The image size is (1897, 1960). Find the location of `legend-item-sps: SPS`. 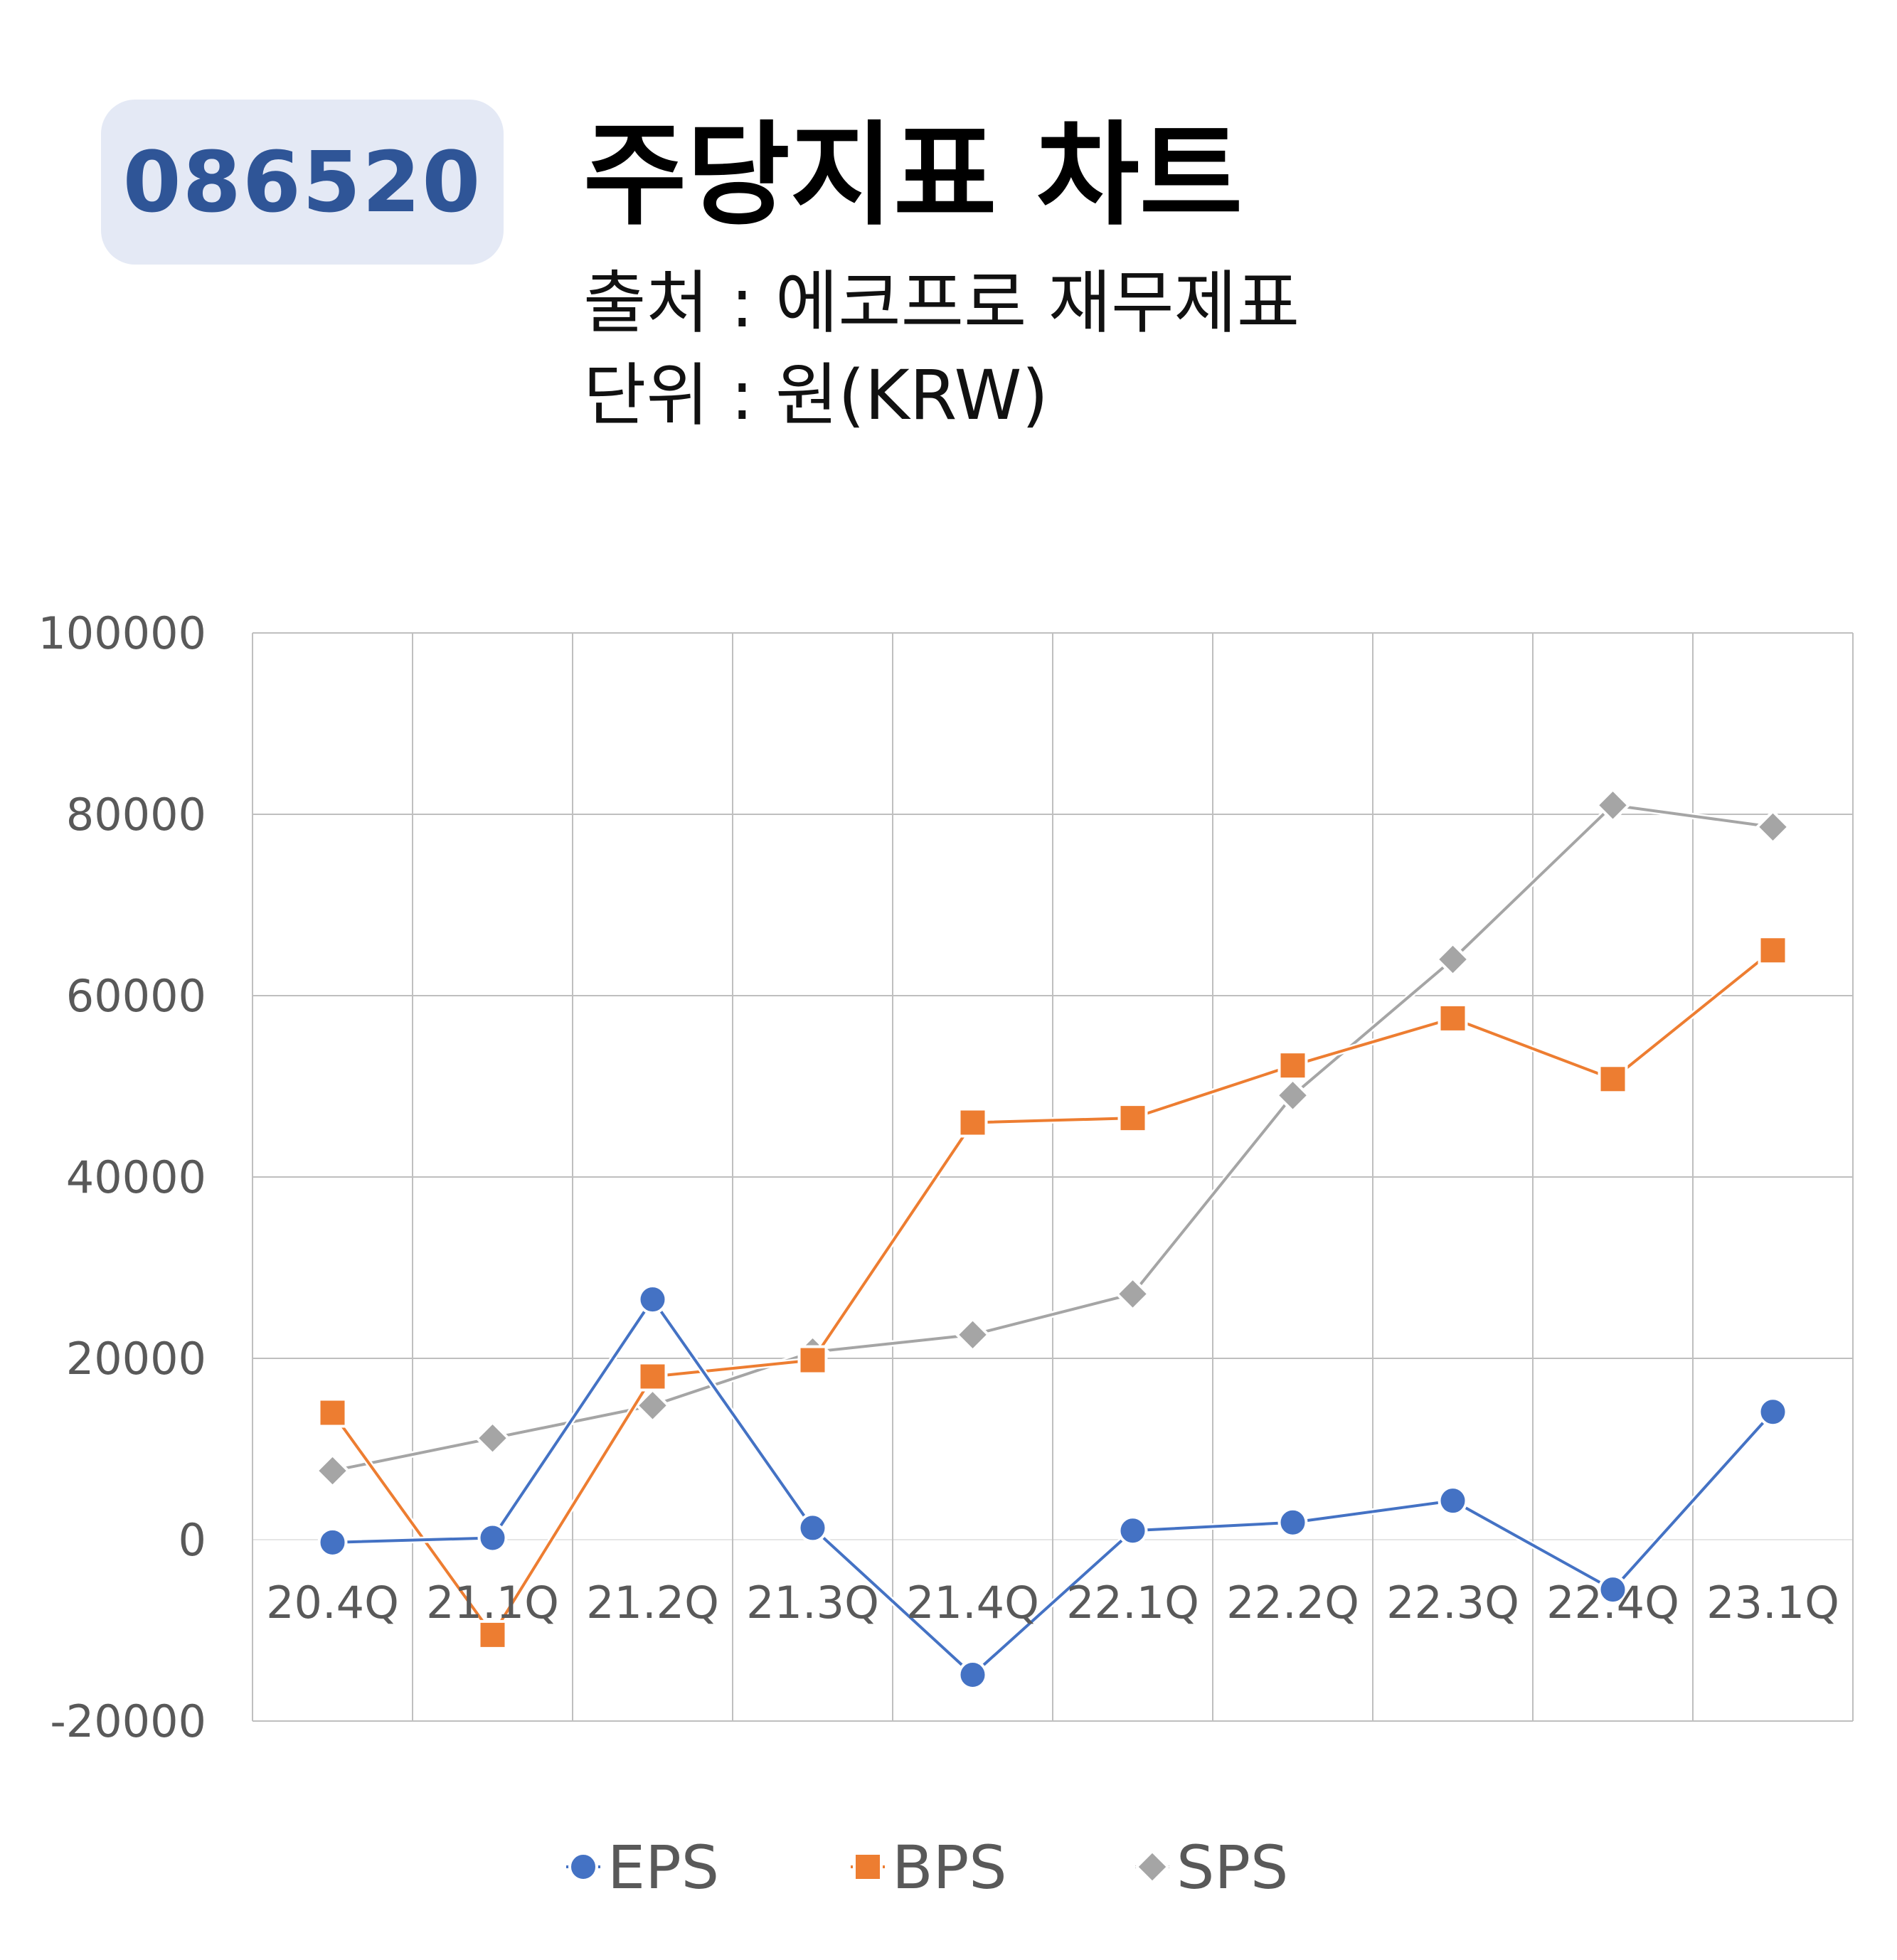

legend-item-sps: SPS is located at coordinates (1211, 1867).